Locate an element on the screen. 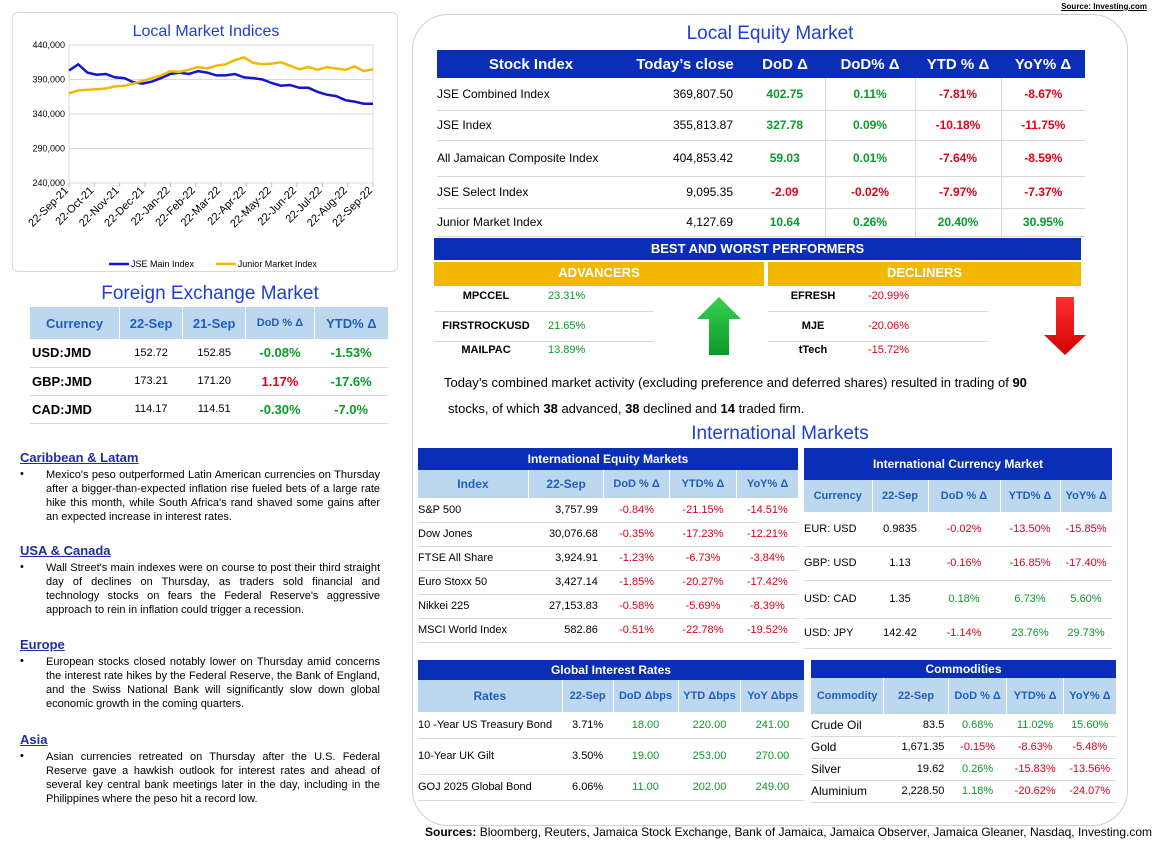  table-cell: JSE Combined Index is located at coordinates (493, 93).